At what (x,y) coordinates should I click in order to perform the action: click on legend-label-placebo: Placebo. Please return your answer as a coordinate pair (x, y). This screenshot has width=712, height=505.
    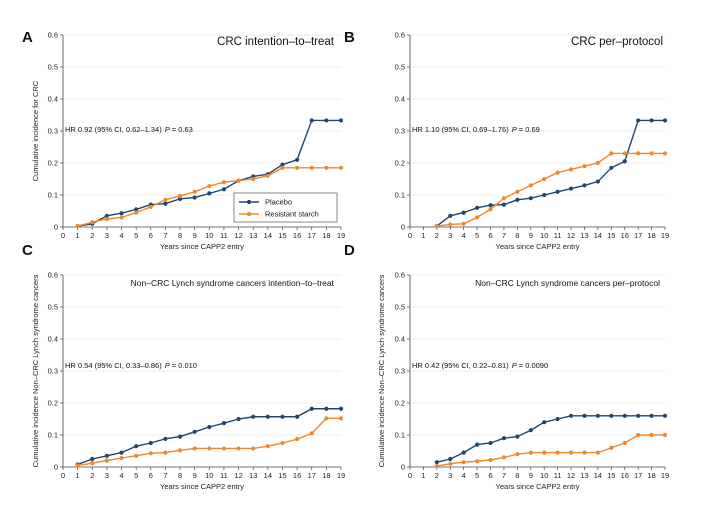
    Looking at the image, I should click on (278, 202).